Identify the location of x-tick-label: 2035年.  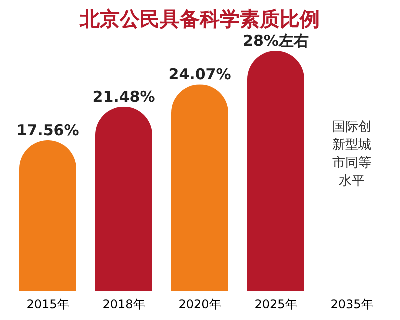
(352, 305).